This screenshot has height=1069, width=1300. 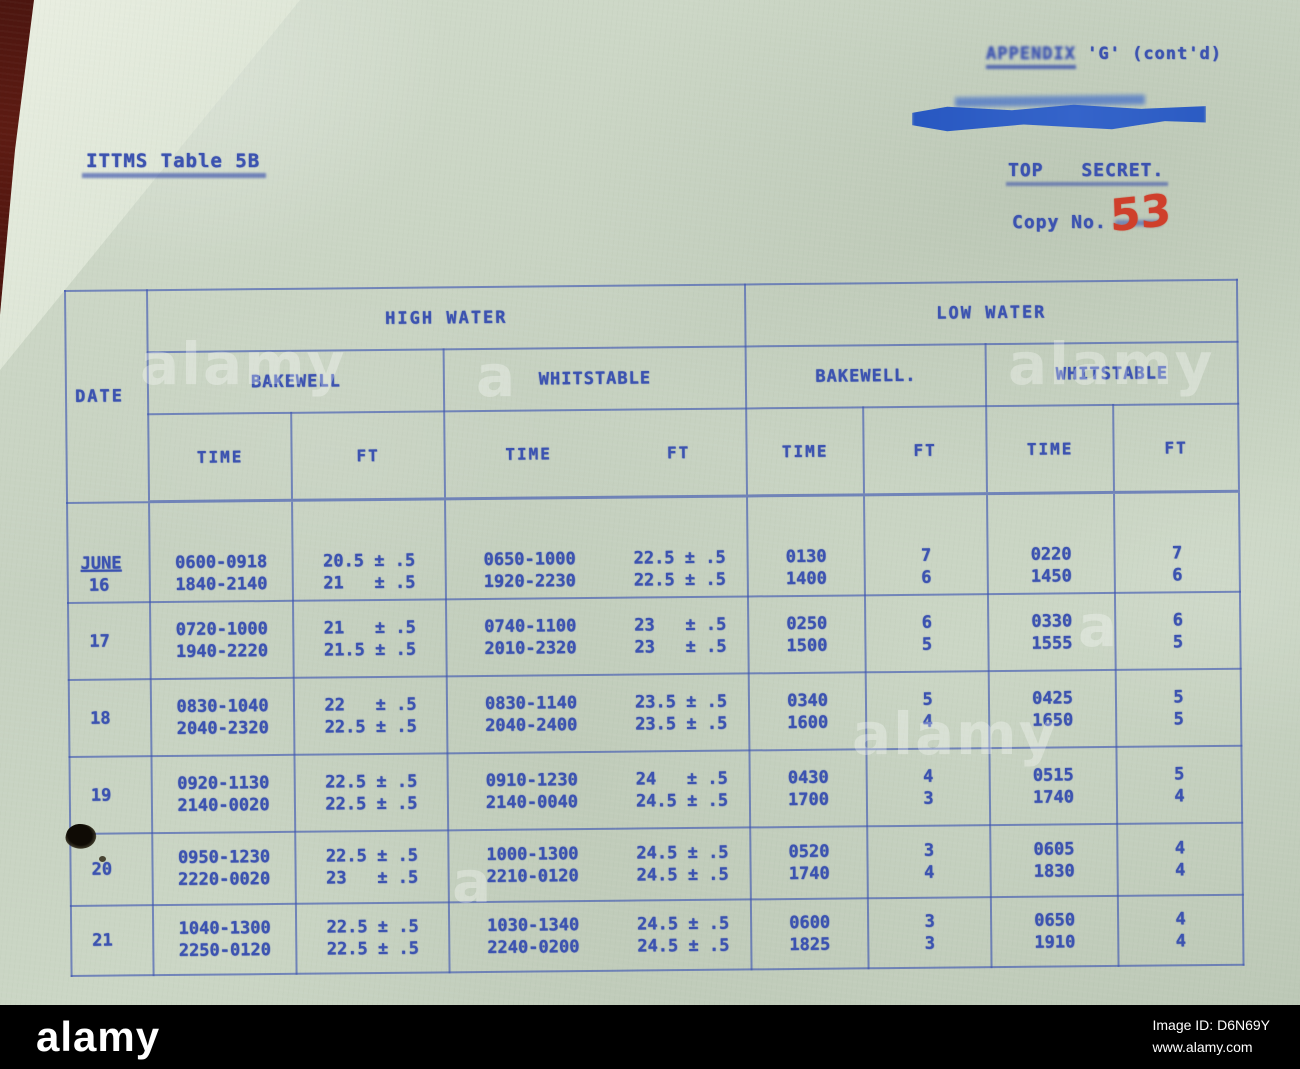 I want to click on hw-bakewell-time-header: TIME, so click(x=220, y=457).